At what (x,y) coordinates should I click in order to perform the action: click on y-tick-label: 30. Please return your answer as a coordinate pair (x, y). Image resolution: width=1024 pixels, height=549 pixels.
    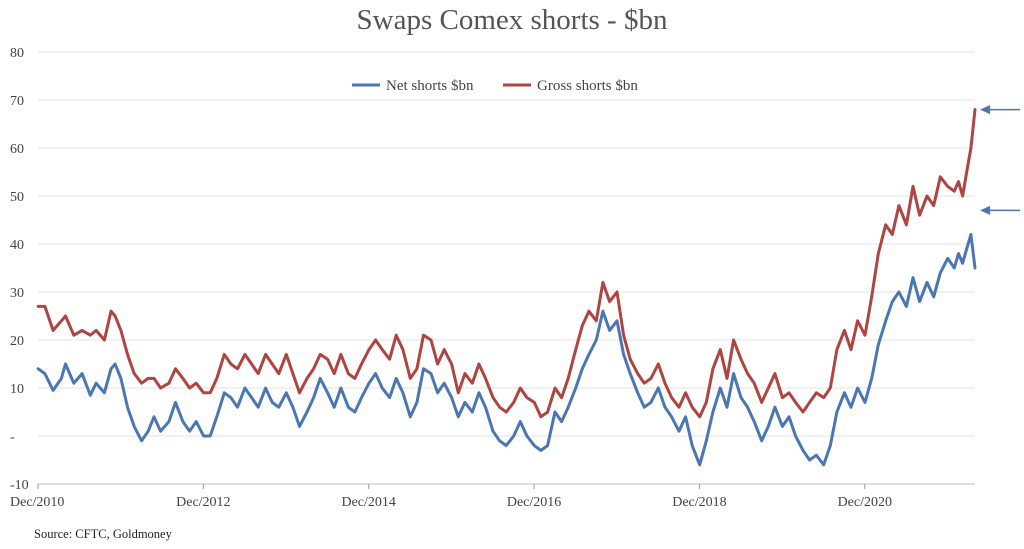
    Looking at the image, I should click on (17, 293).